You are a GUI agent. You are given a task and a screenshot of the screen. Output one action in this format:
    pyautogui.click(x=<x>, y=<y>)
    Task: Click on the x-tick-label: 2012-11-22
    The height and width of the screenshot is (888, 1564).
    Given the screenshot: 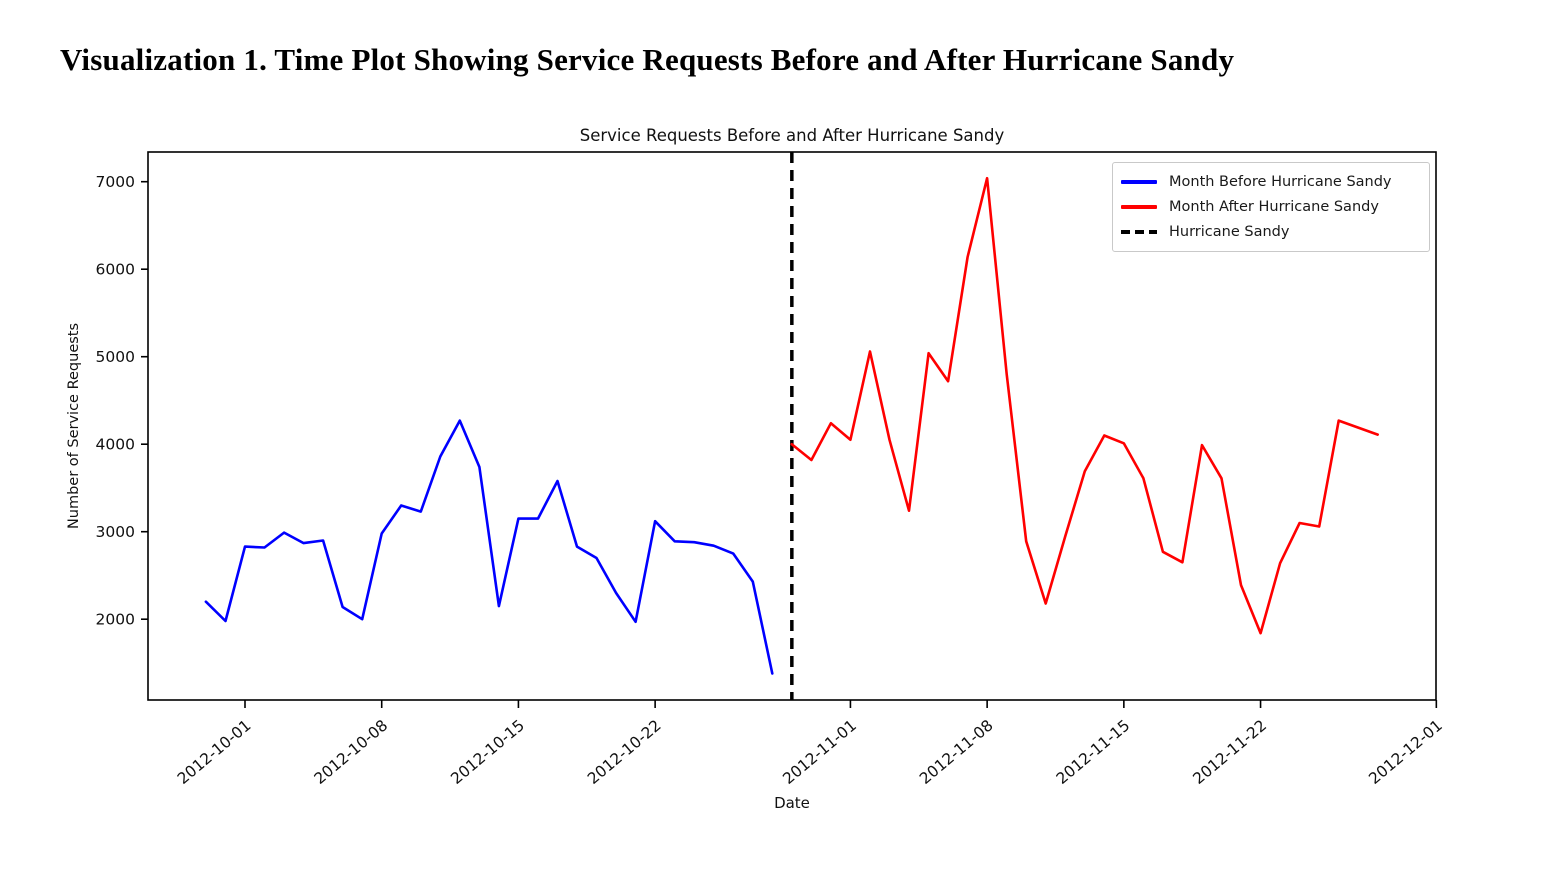 What is the action you would take?
    pyautogui.click(x=1230, y=752)
    